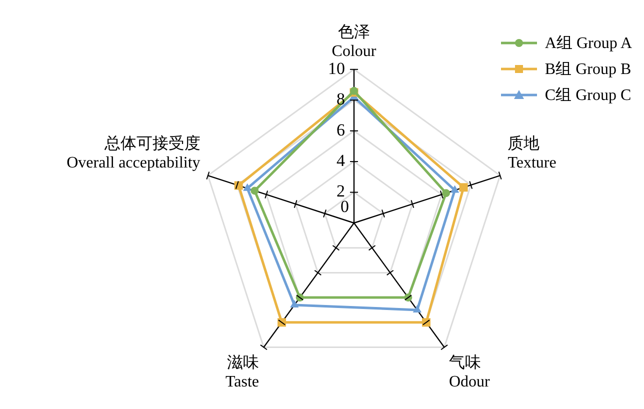 This screenshot has height=409, width=644. Describe the element at coordinates (336, 68) in the screenshot. I see `y-tick-label: 10` at that location.